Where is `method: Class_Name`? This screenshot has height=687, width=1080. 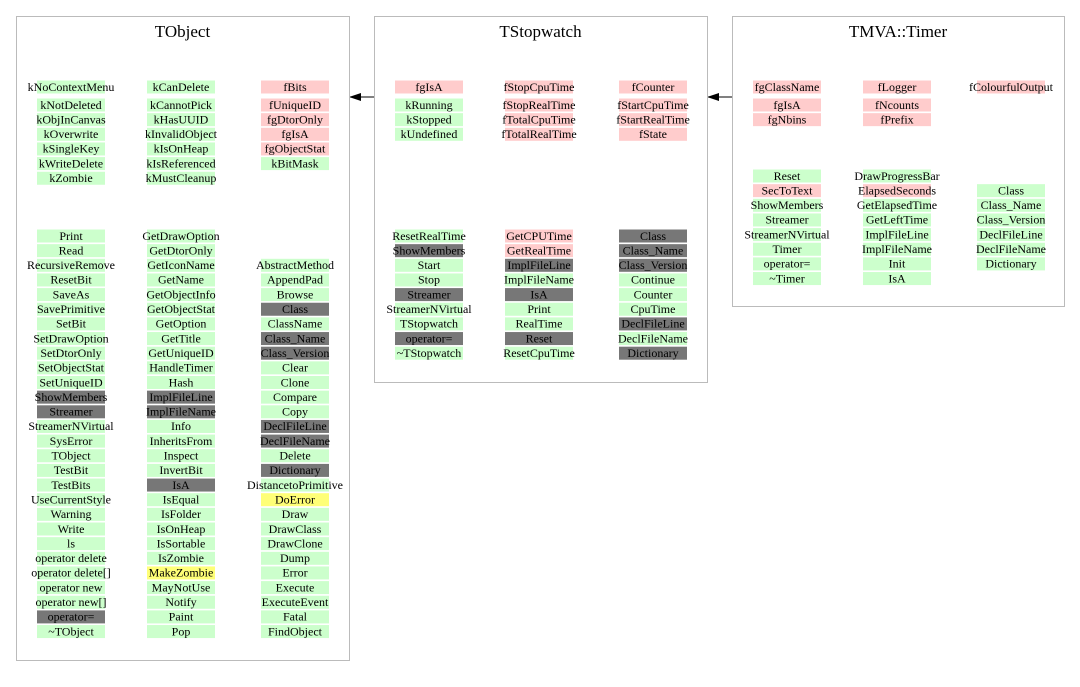
method: Class_Name is located at coordinates (295, 338).